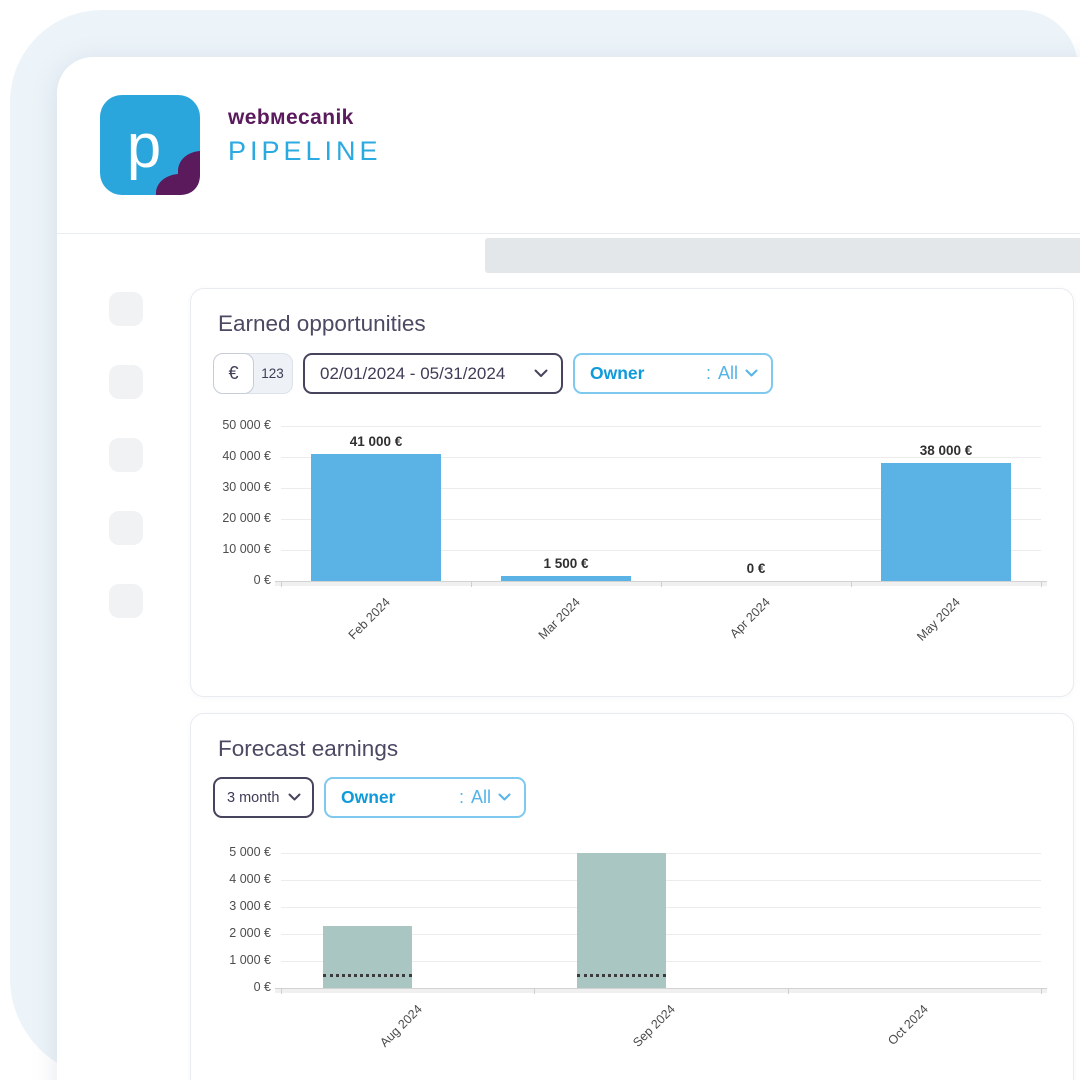  I want to click on date-range-select: 02/01/2024 - 05/31/2024, so click(433, 373).